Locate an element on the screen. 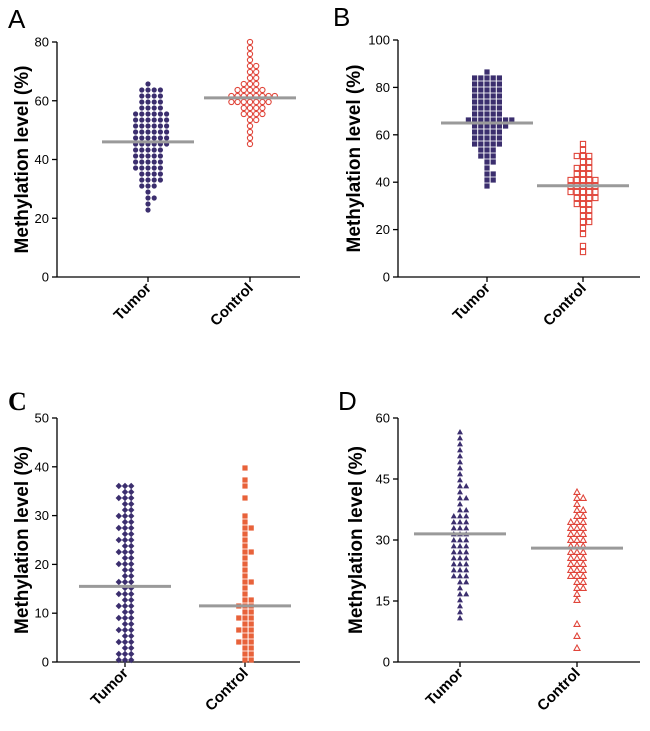  y-tick-label: 30 is located at coordinates (383, 540).